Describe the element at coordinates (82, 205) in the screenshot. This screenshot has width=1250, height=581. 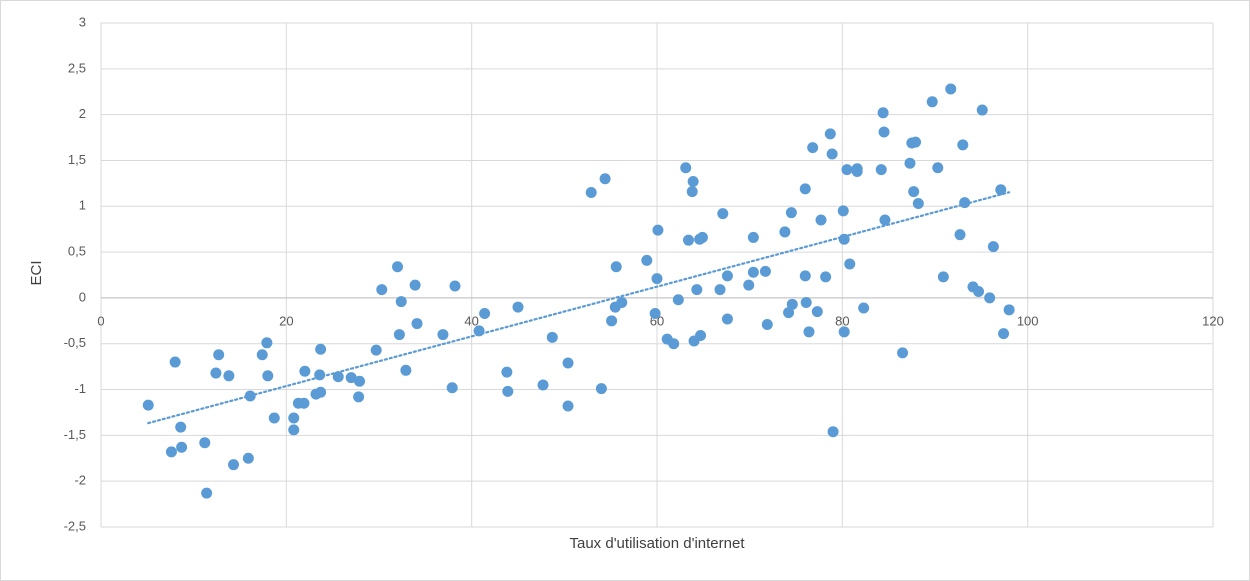
I see `y-tick-label: 1` at that location.